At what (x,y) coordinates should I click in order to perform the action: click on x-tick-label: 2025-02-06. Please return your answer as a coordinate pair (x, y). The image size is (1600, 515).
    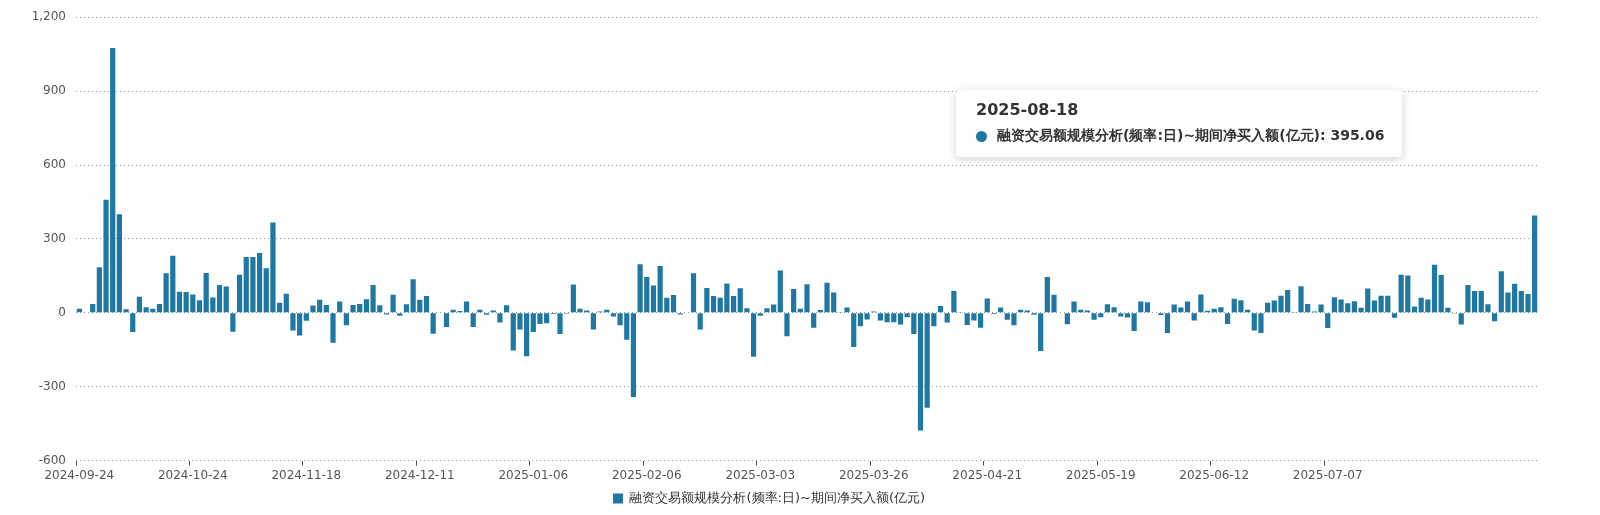
    Looking at the image, I should click on (646, 474).